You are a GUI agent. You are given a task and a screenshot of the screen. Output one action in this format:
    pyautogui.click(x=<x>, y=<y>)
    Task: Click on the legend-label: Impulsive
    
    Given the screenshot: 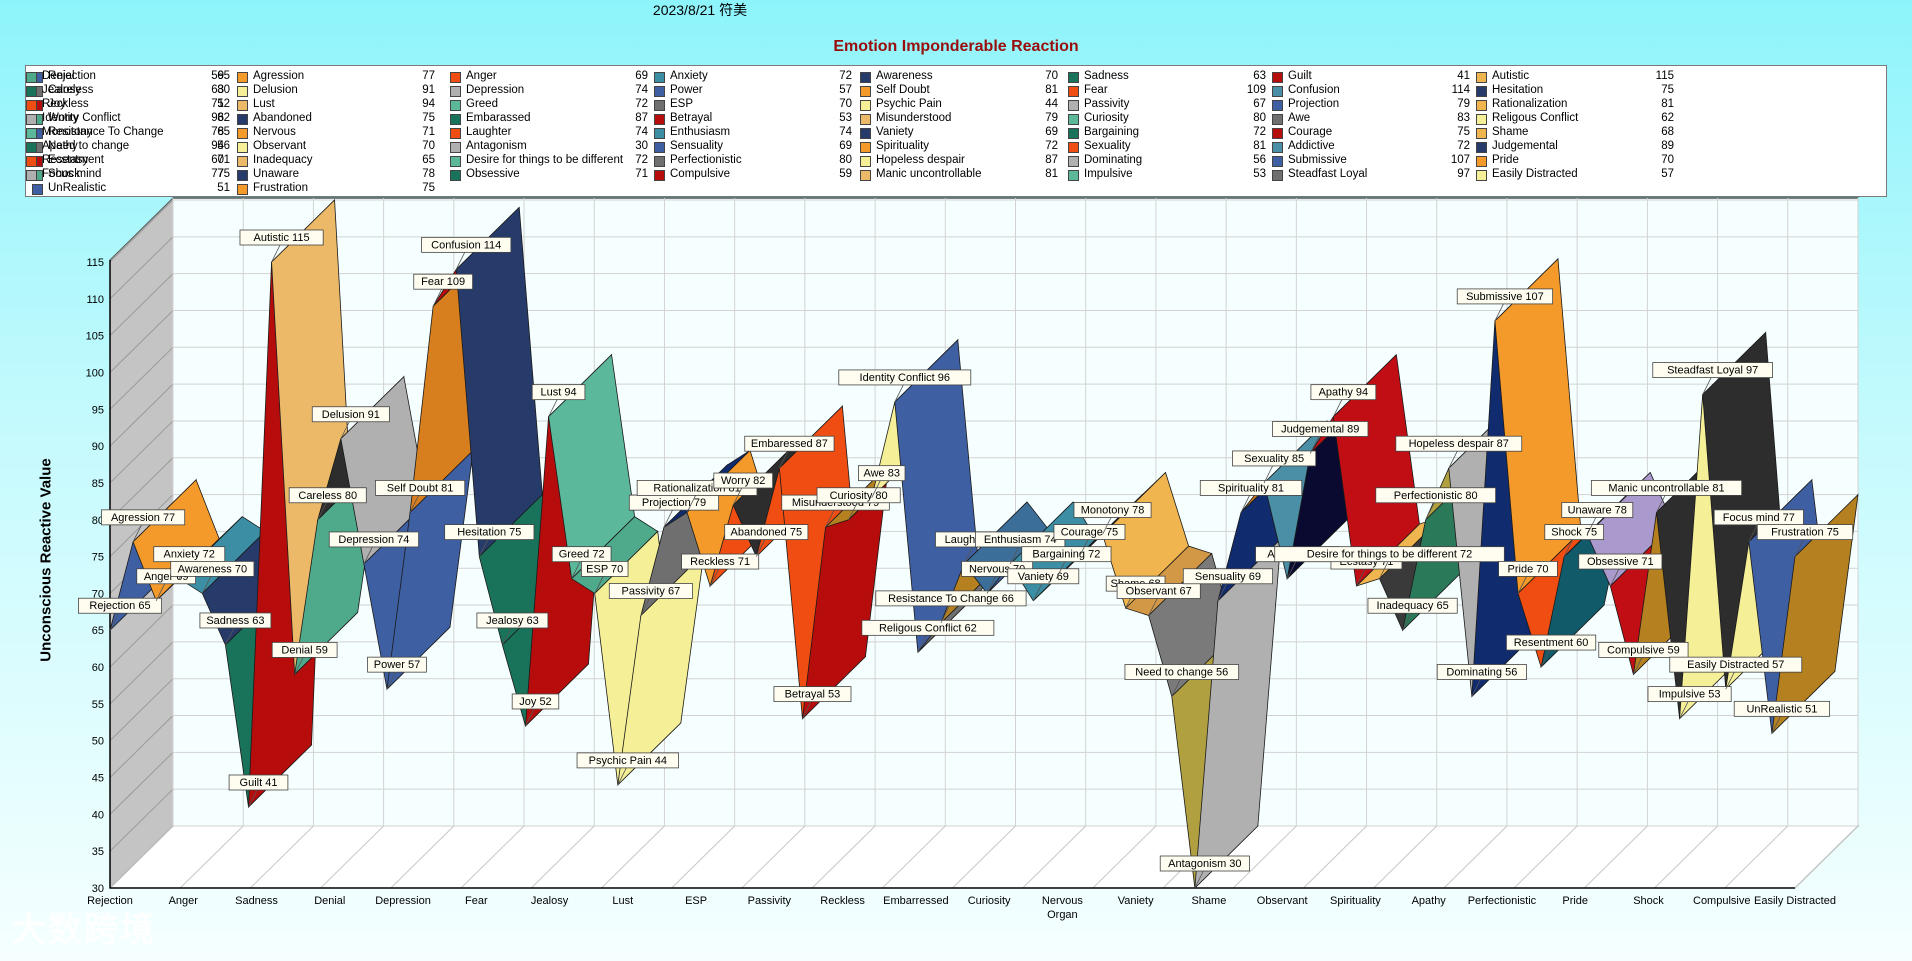 What is the action you would take?
    pyautogui.click(x=1108, y=174)
    